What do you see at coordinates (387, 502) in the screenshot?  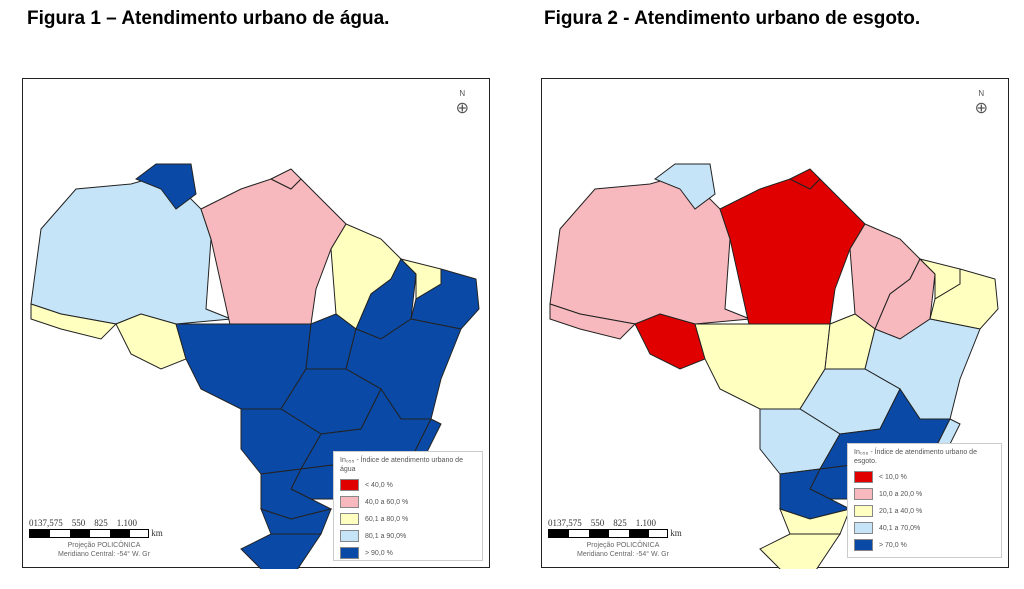 I see `legend-label: 40,0 a 60,0 %` at bounding box center [387, 502].